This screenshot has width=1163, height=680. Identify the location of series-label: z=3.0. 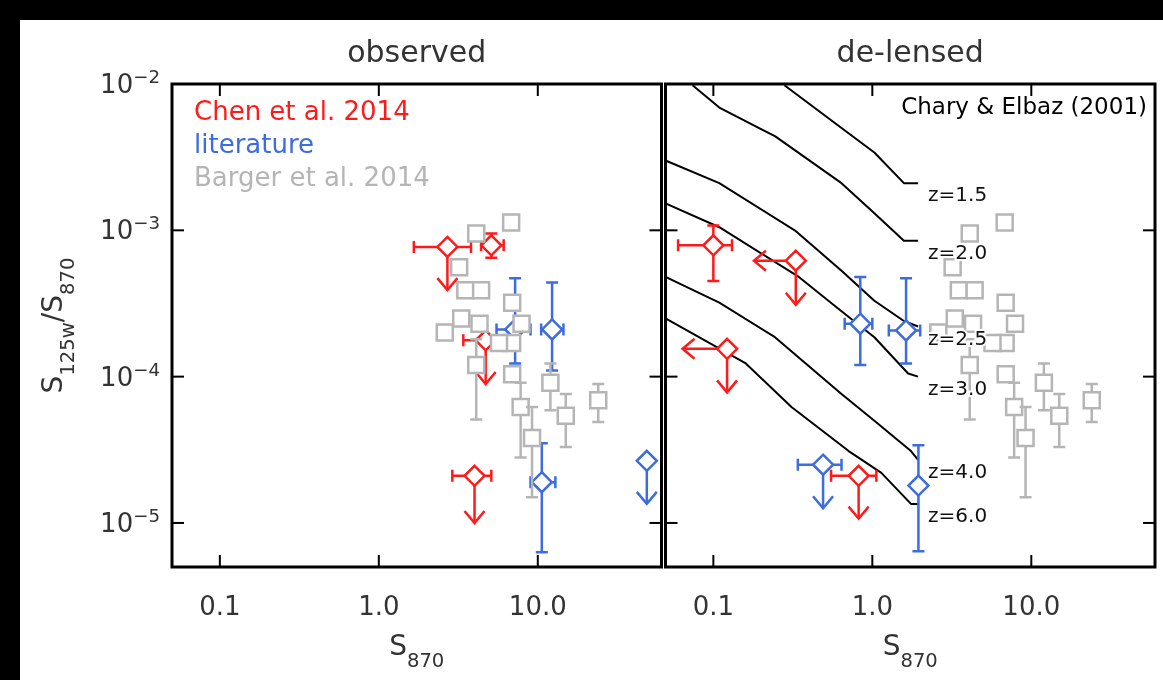
(958, 387).